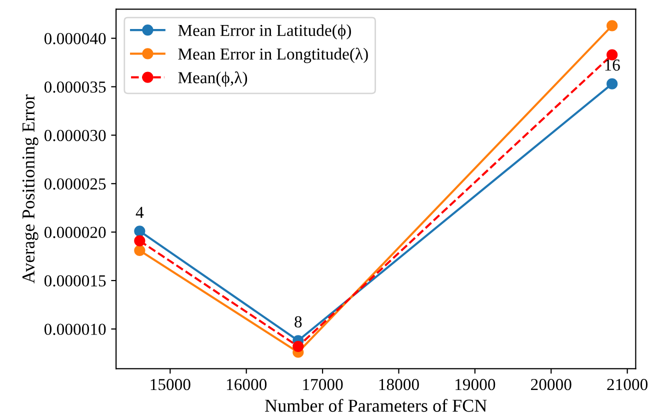 This screenshot has width=652, height=419. I want to click on x-tick-label: 15000, so click(170, 384).